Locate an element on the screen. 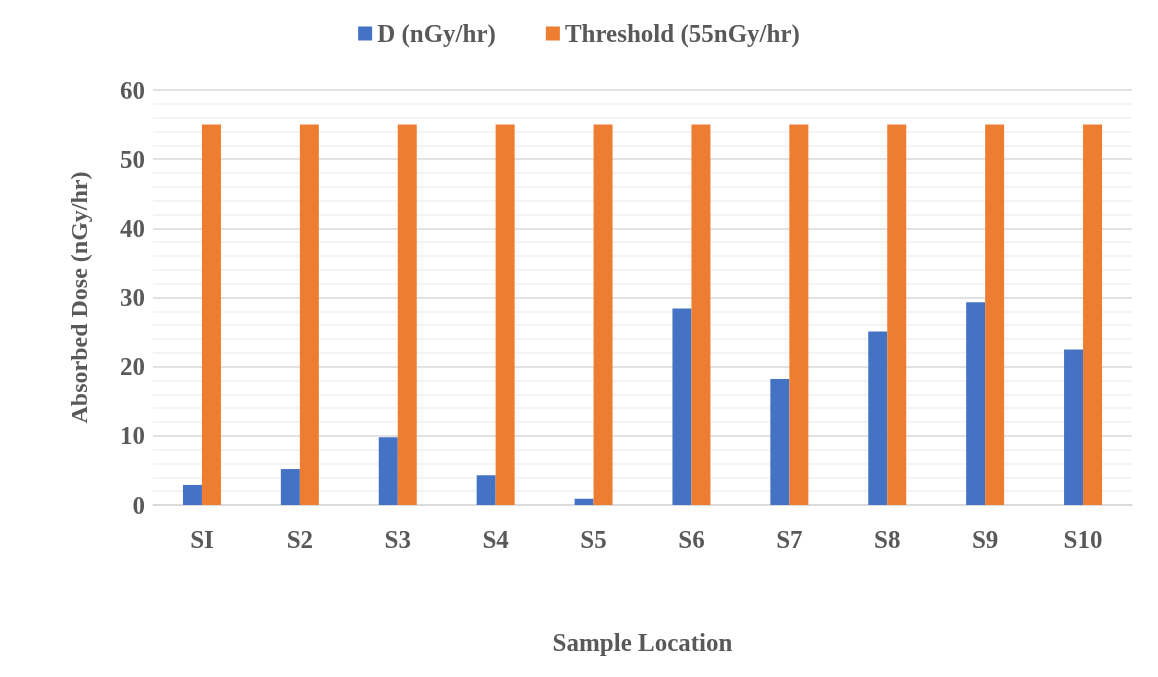 The image size is (1158, 677). y-tick-label: 40 is located at coordinates (132, 228).